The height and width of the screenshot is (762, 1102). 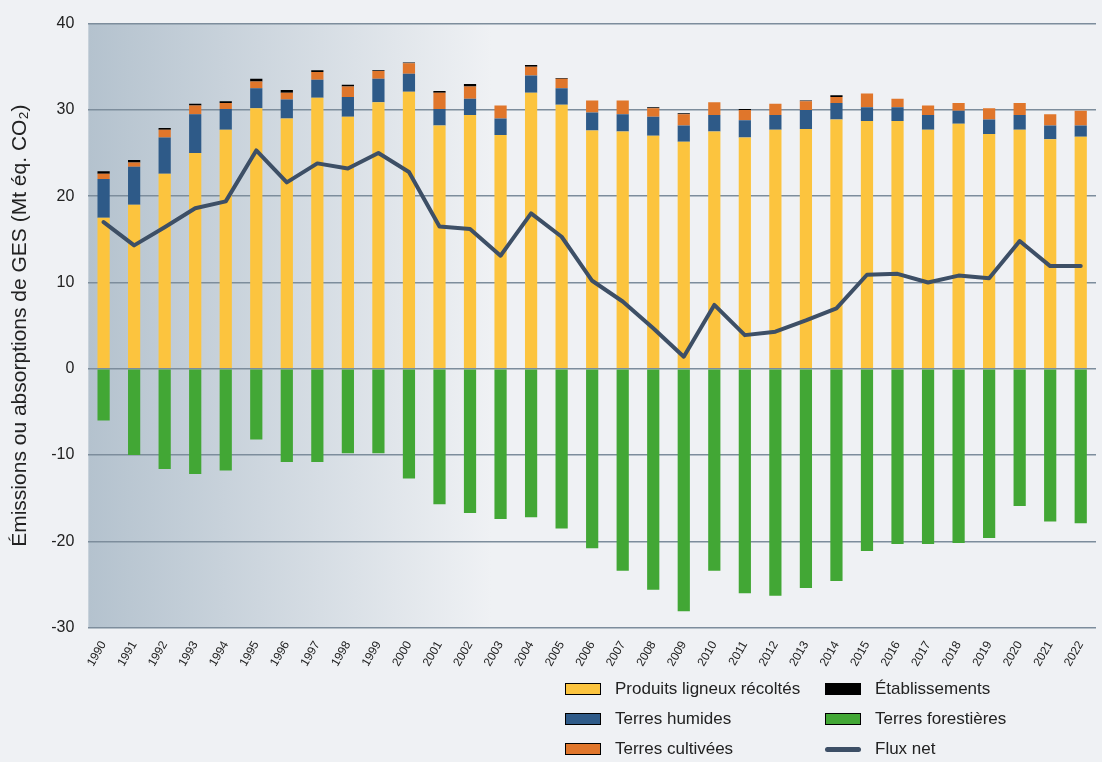 I want to click on y-tick-label: -30, so click(x=63, y=627).